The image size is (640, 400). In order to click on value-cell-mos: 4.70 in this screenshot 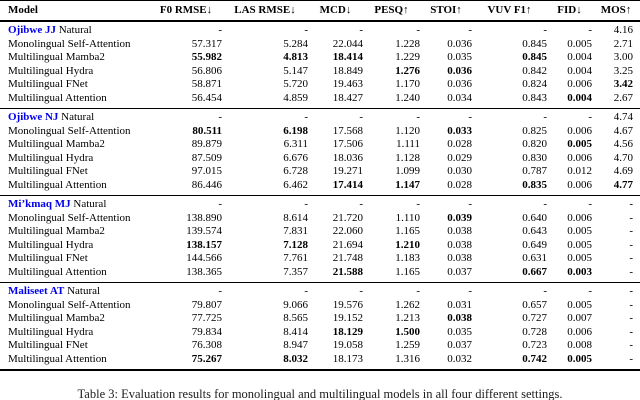, I will do `click(623, 157)`.